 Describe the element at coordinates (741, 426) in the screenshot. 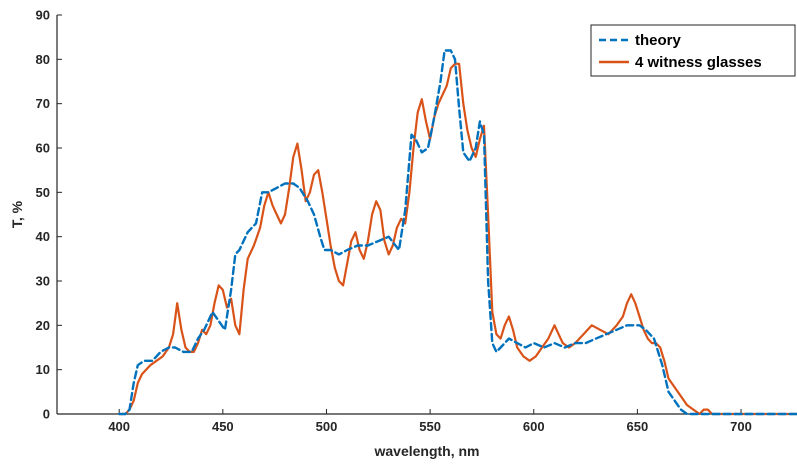

I see `x-tick-label: 700` at that location.